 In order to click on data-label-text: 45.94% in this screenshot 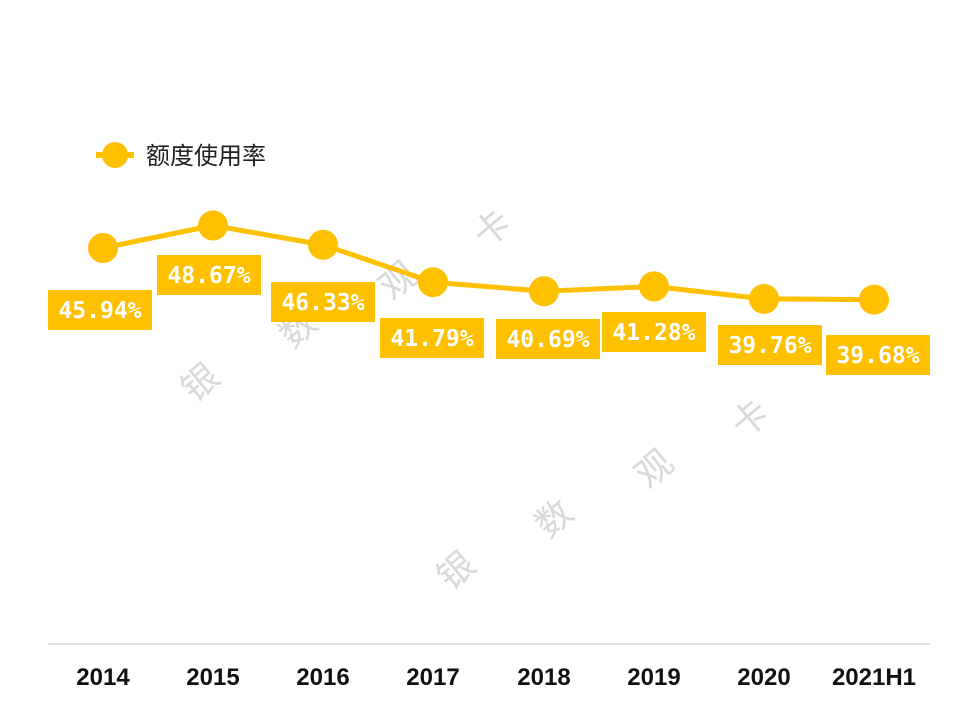, I will do `click(99, 311)`.